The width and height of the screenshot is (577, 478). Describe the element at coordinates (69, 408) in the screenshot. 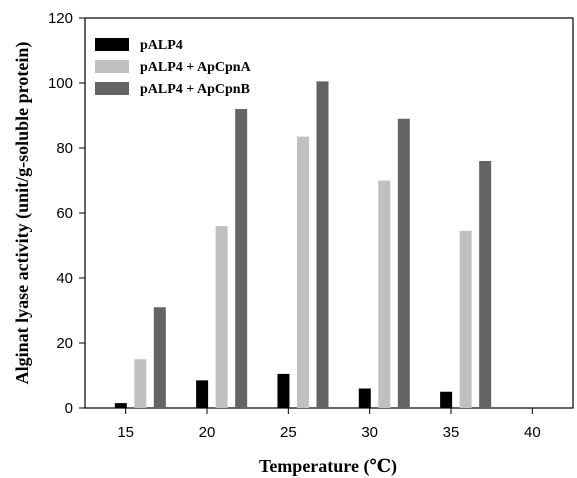

I see `y-tick-label: 0` at that location.